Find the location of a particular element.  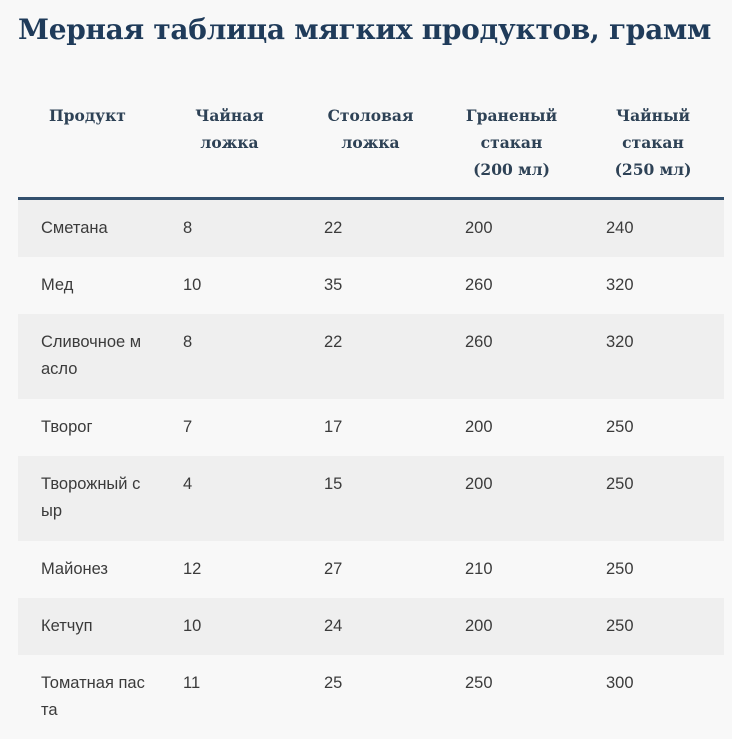

cell-teaspoon: 11 is located at coordinates (229, 697).